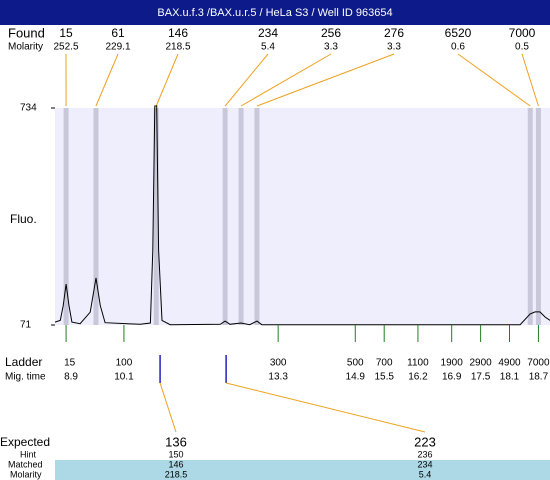  I want to click on hint-value: 236, so click(424, 454).